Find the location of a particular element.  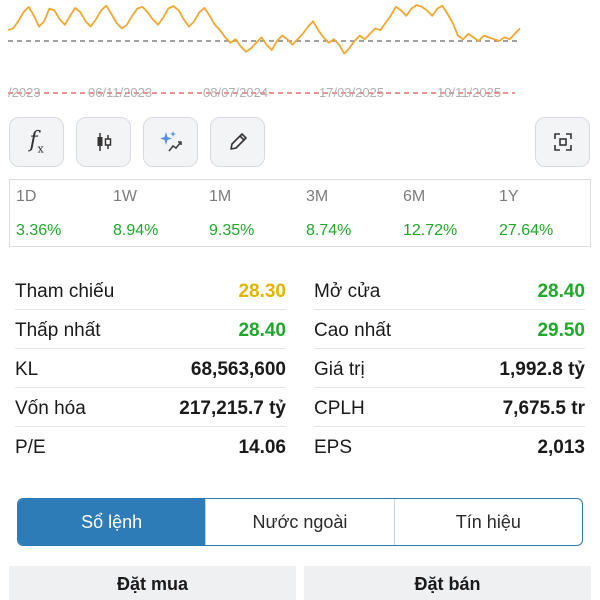

stat-label: EPS is located at coordinates (333, 447).